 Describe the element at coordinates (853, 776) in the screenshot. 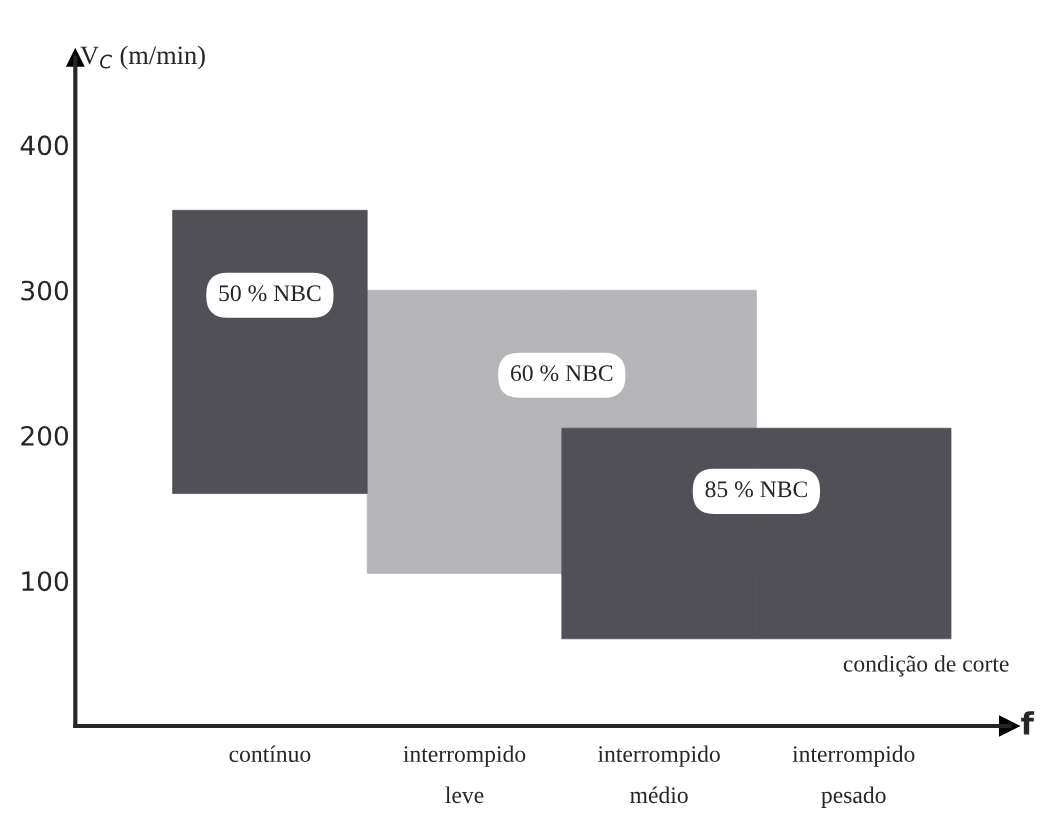

I see `x-tick-label: interrompido pesado` at that location.